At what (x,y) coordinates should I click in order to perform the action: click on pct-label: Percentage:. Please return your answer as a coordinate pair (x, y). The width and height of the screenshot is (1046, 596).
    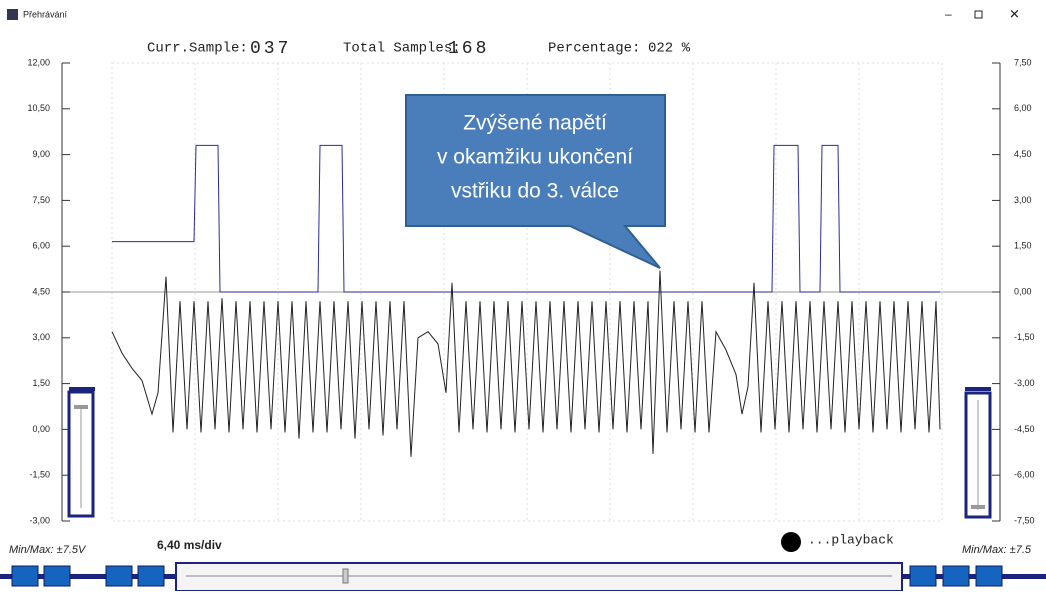
    Looking at the image, I should click on (594, 49).